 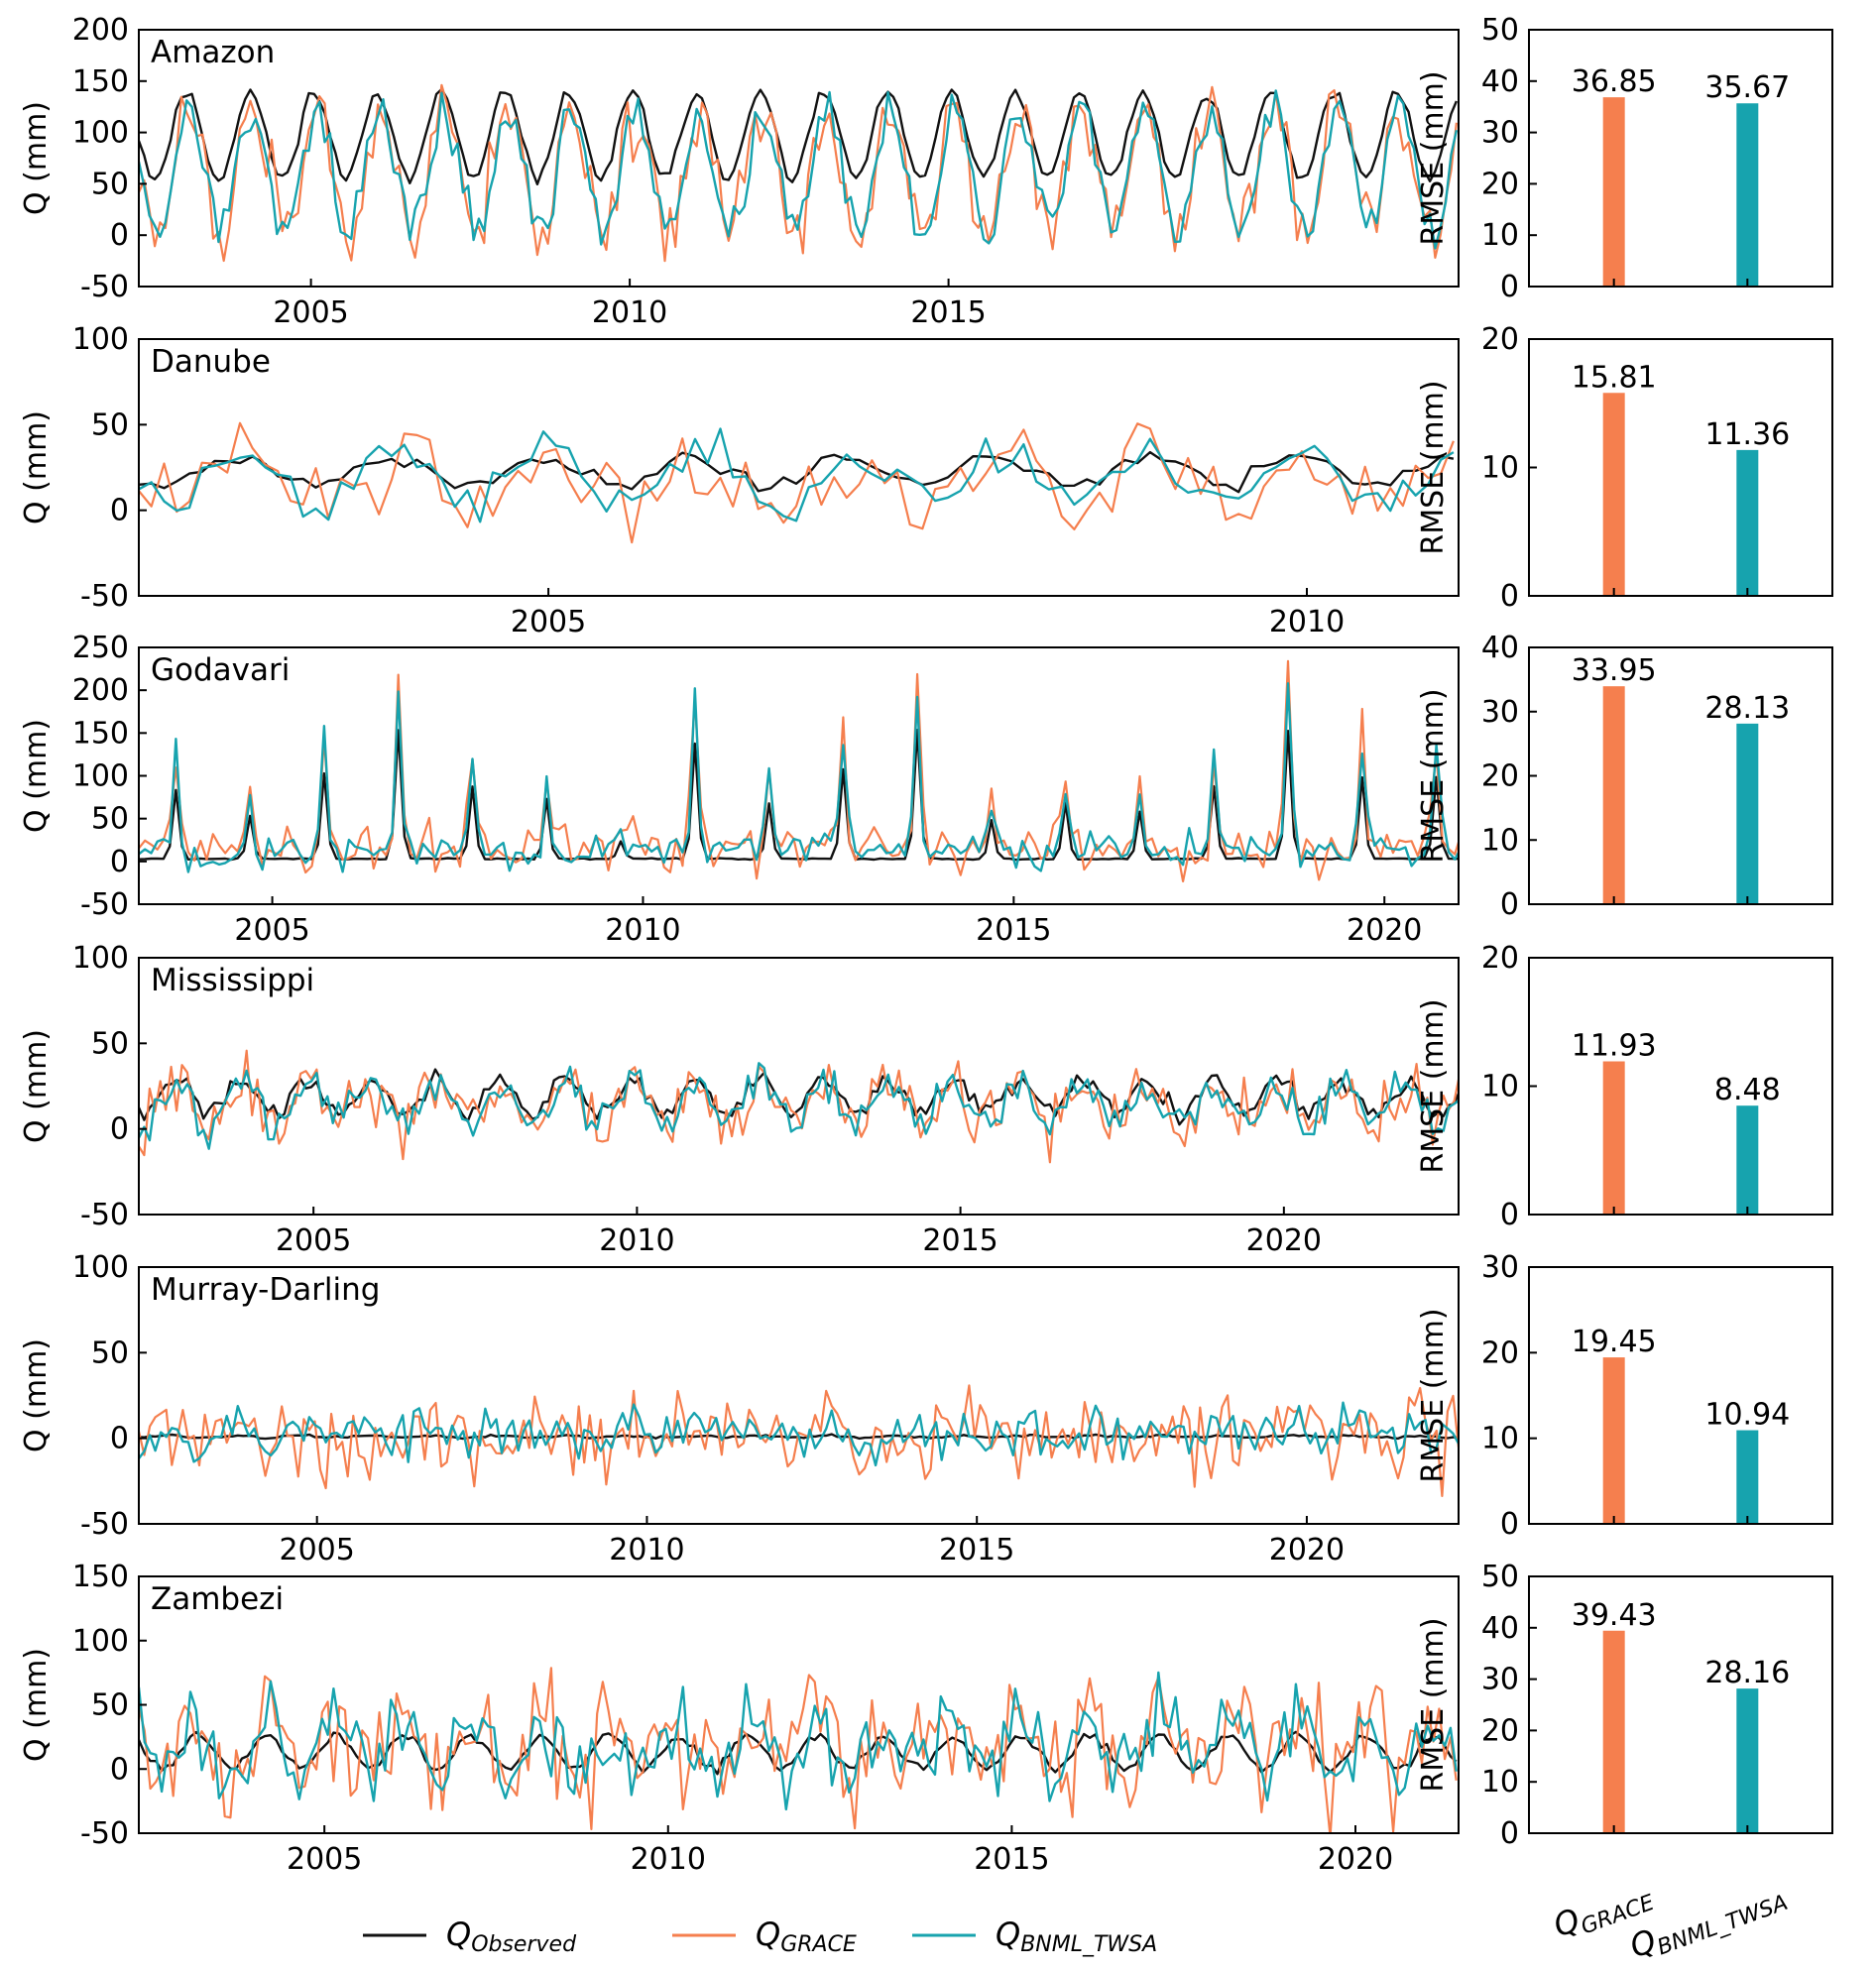 I want to click on rmse-value-label: 39.43, so click(x=1614, y=1615).